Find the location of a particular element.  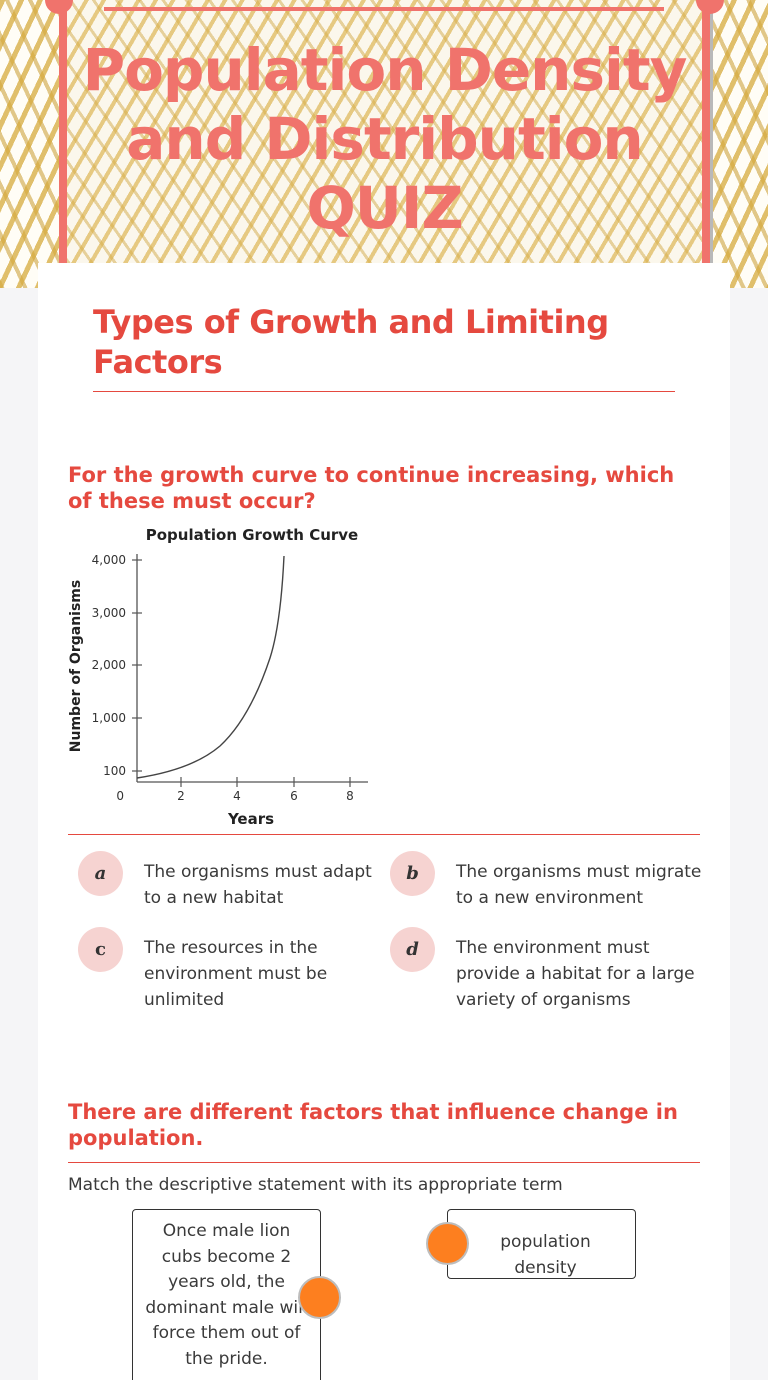

statement-connector-dot is located at coordinates (319, 1297).